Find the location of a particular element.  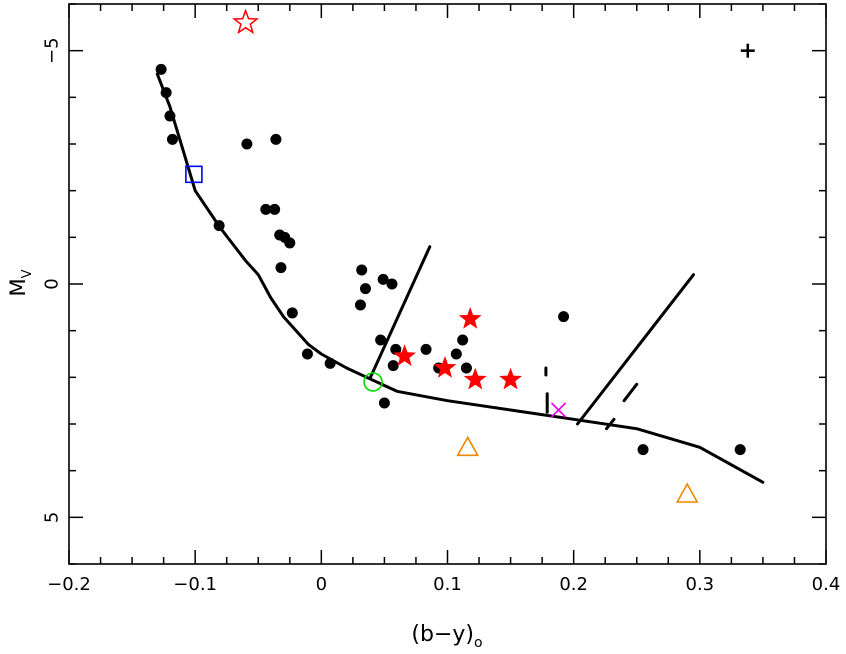

point-circle-open is located at coordinates (373, 382).